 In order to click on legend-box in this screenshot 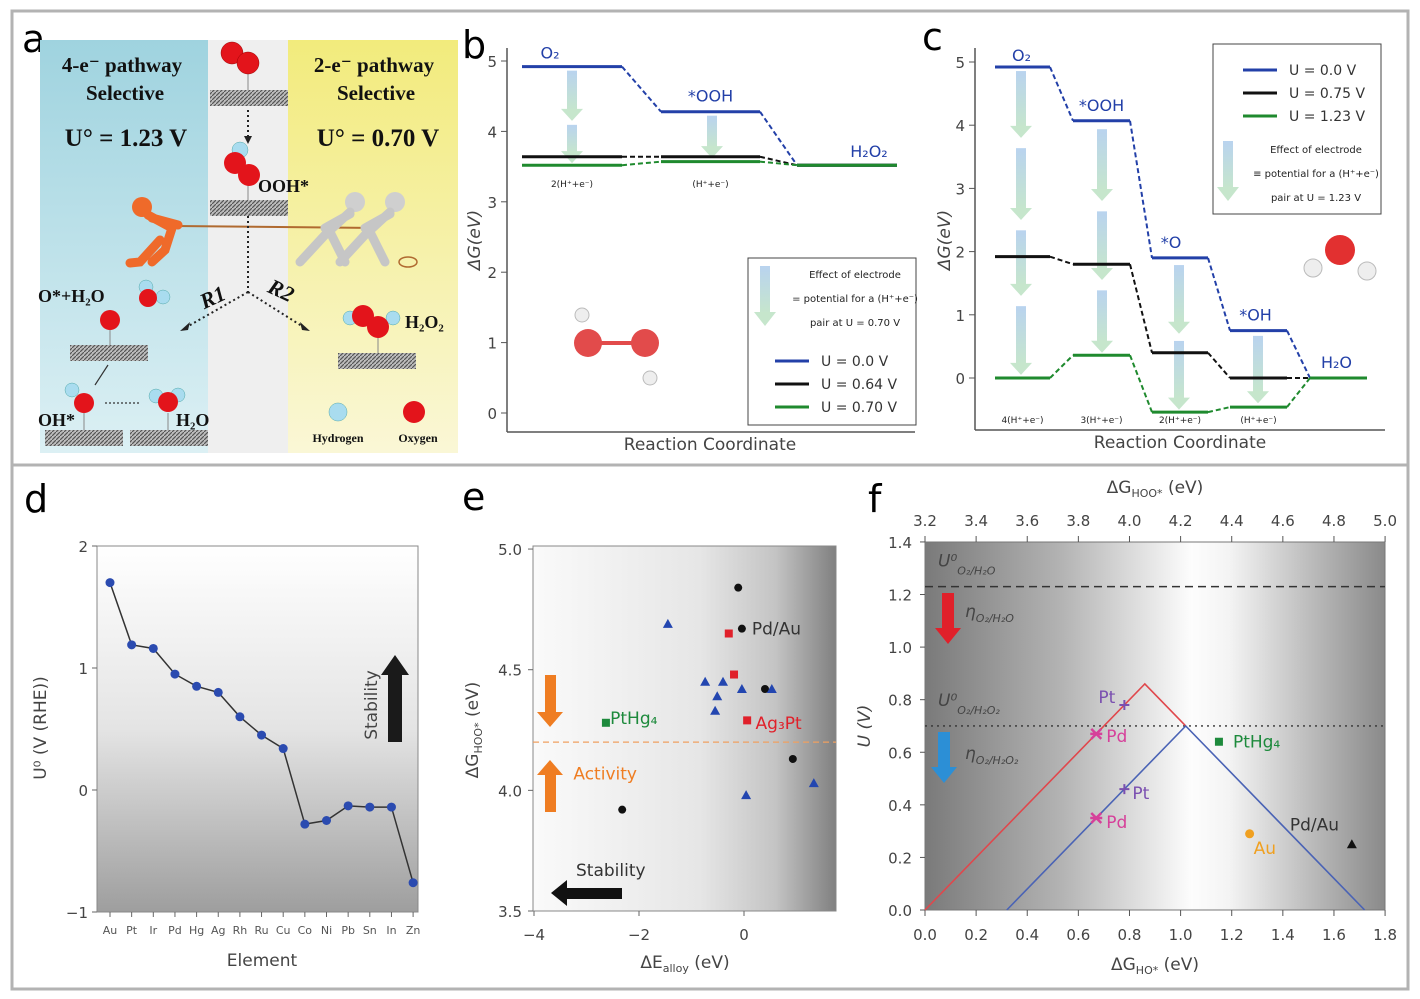, I will do `click(1297, 129)`.